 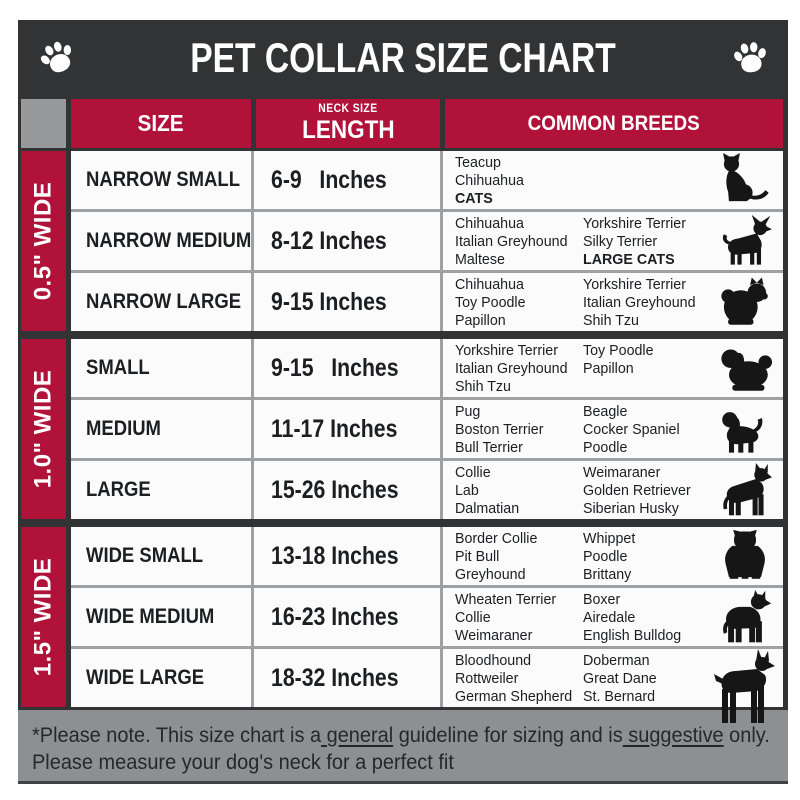 I want to click on size-cell: NARROW SMALL, so click(x=161, y=180).